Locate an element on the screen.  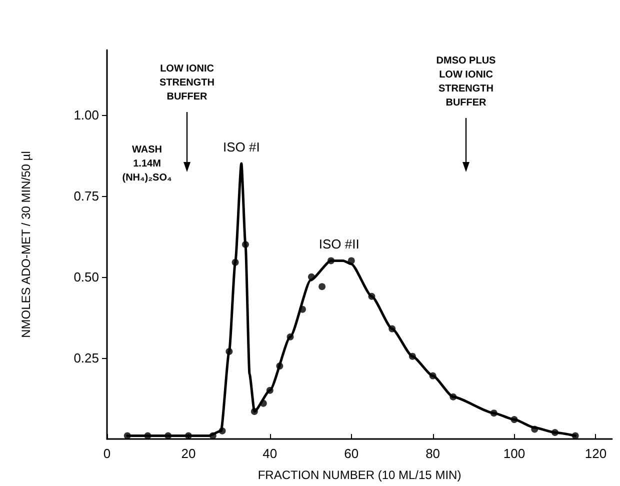
x-tick-label: 100 is located at coordinates (514, 453).